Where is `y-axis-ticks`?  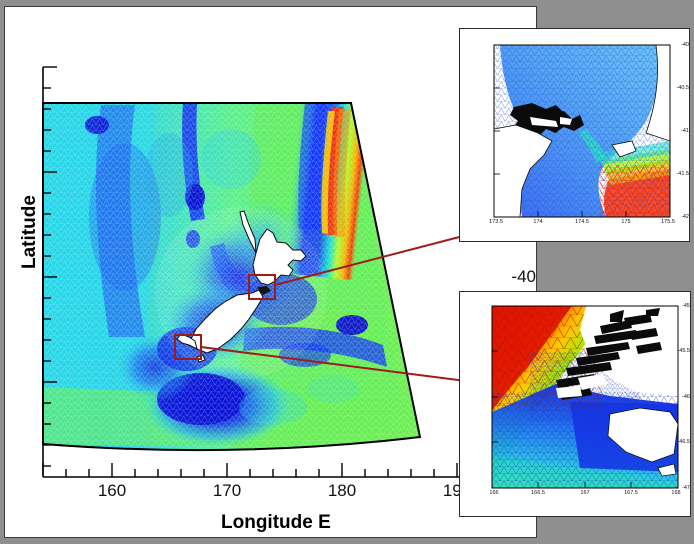 y-axis-ticks is located at coordinates (50, 266).